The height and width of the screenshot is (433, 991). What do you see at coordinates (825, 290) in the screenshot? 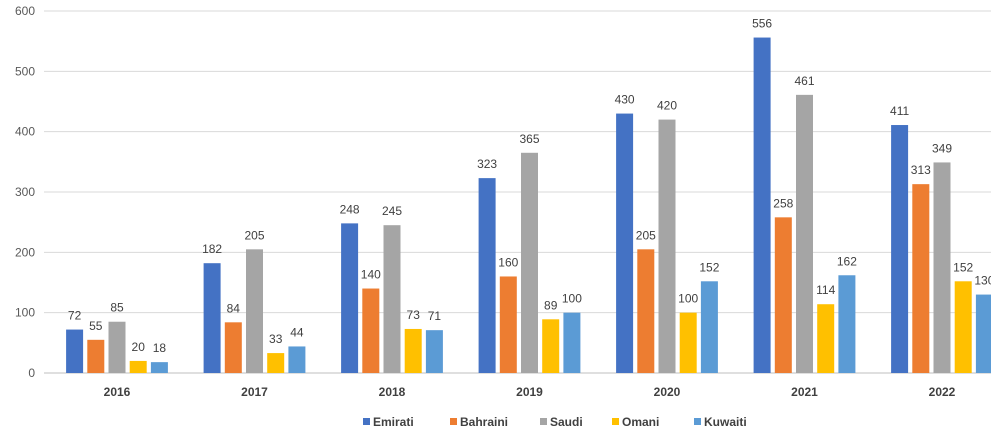
I see `data-label: 114` at bounding box center [825, 290].